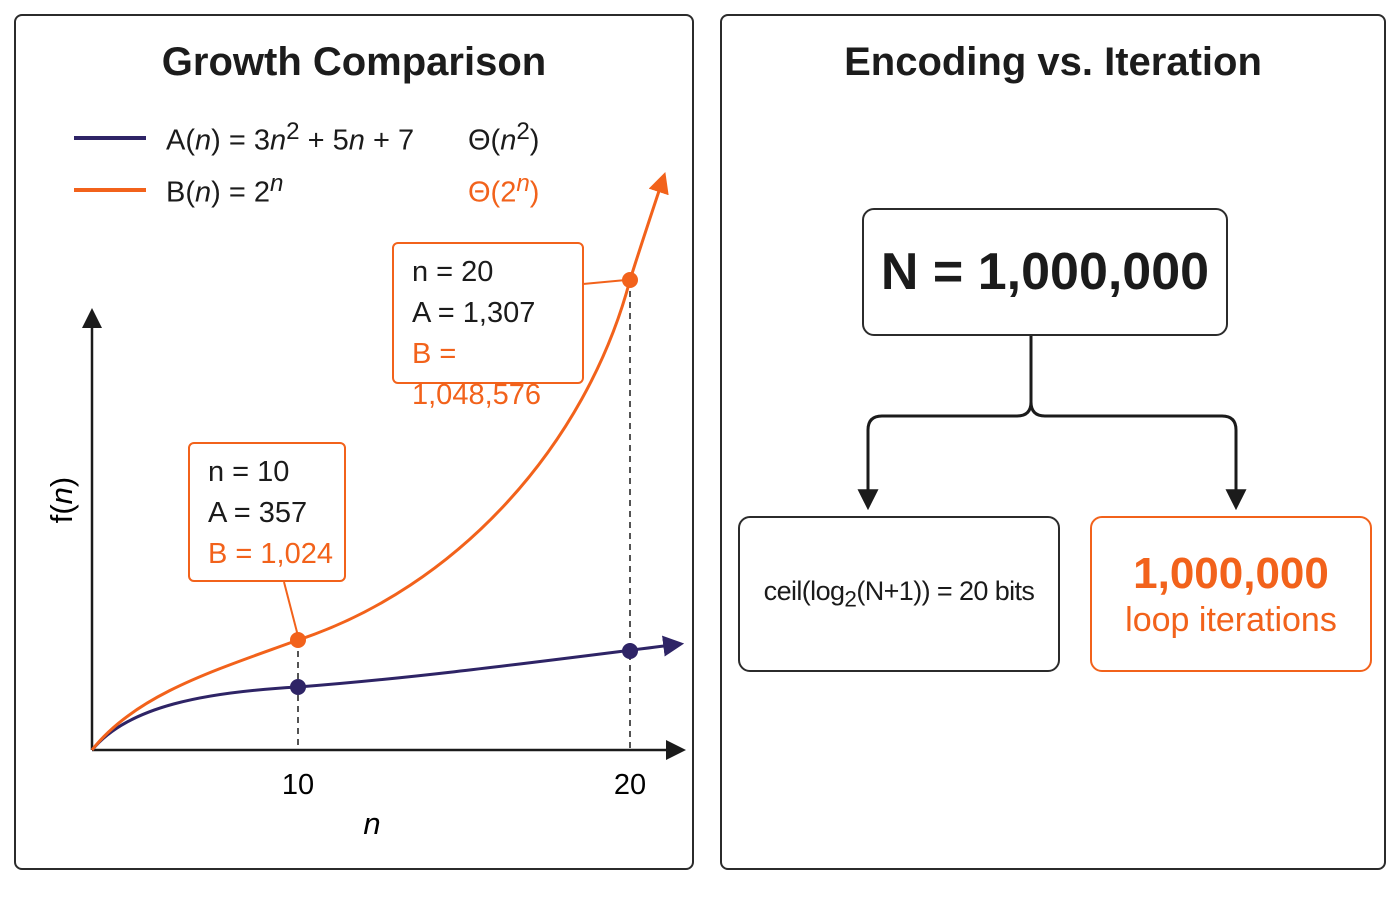 The width and height of the screenshot is (1400, 900). I want to click on callout-n20-b: B = 1,048,576, so click(477, 374).